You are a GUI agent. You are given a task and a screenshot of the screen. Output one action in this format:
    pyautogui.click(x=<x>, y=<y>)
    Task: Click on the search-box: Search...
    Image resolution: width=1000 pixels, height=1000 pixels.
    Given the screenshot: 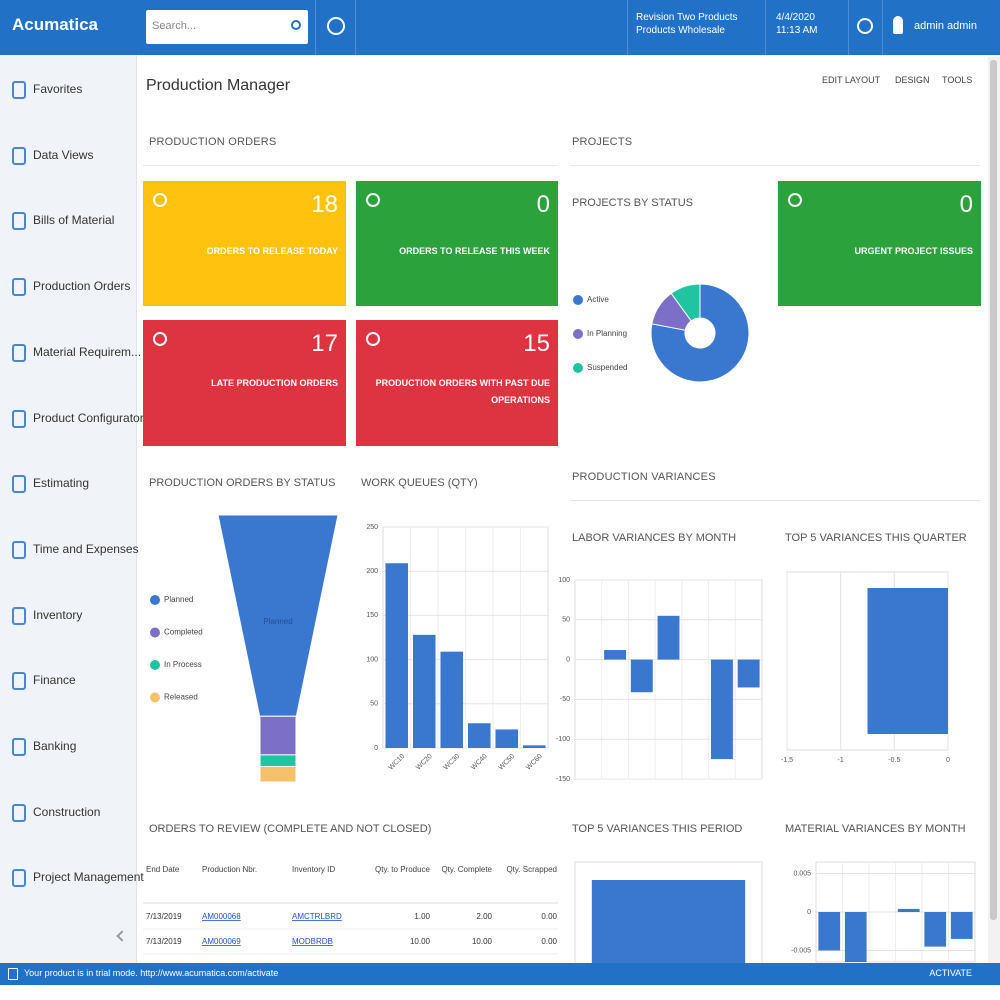 What is the action you would take?
    pyautogui.click(x=227, y=27)
    